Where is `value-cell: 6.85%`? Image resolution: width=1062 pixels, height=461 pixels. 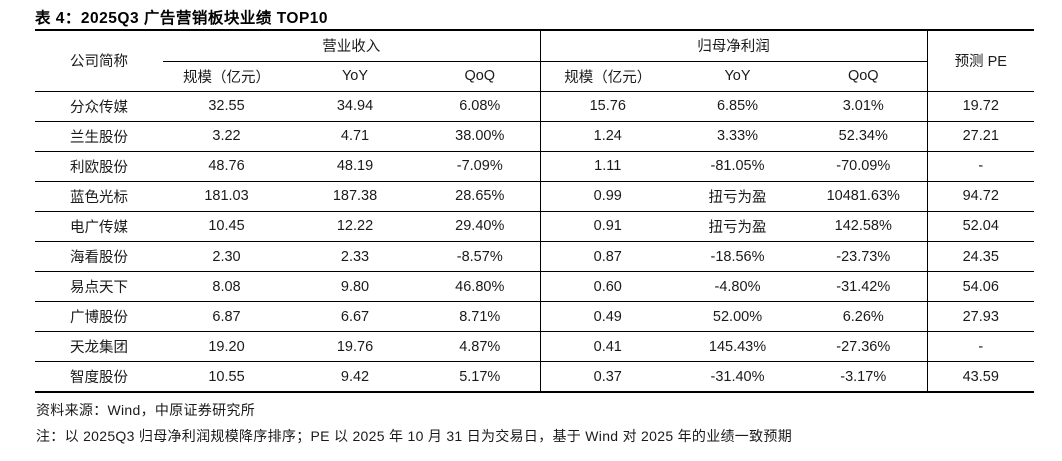
value-cell: 6.85% is located at coordinates (737, 106).